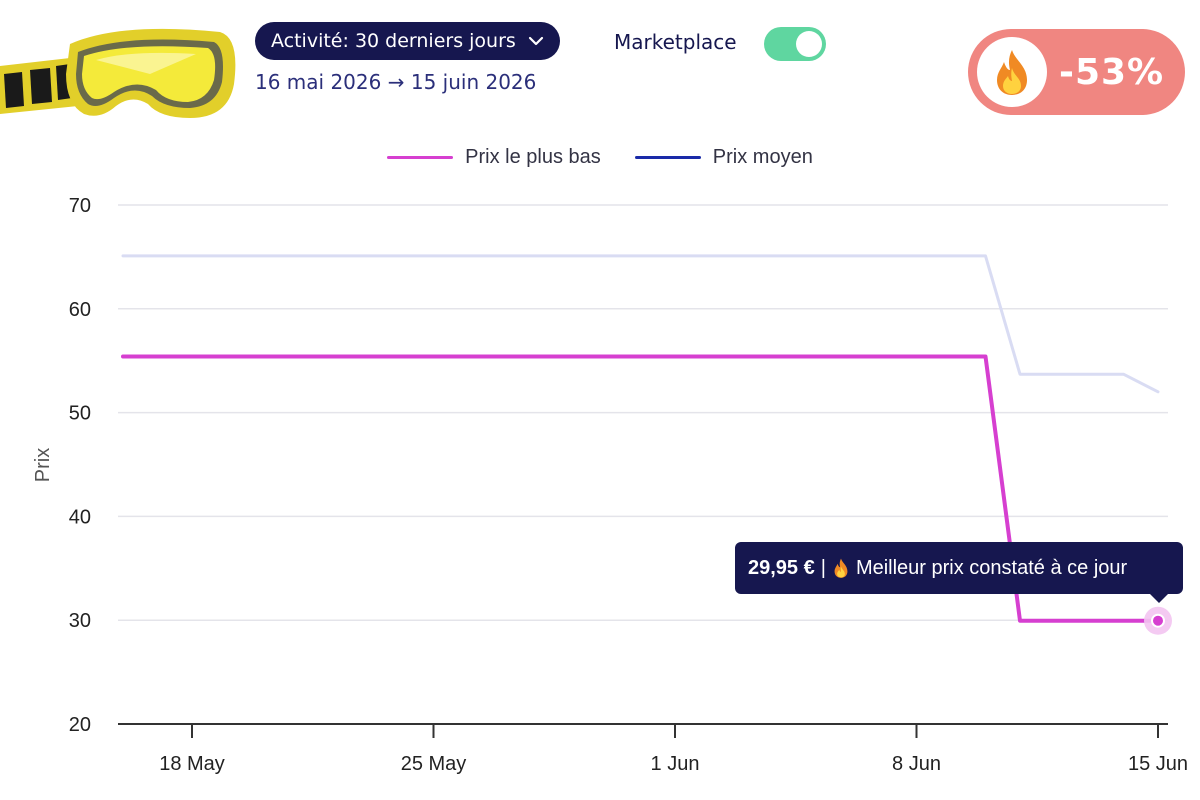 The height and width of the screenshot is (800, 1200). Describe the element at coordinates (809, 44) in the screenshot. I see `toggle-knob` at that location.